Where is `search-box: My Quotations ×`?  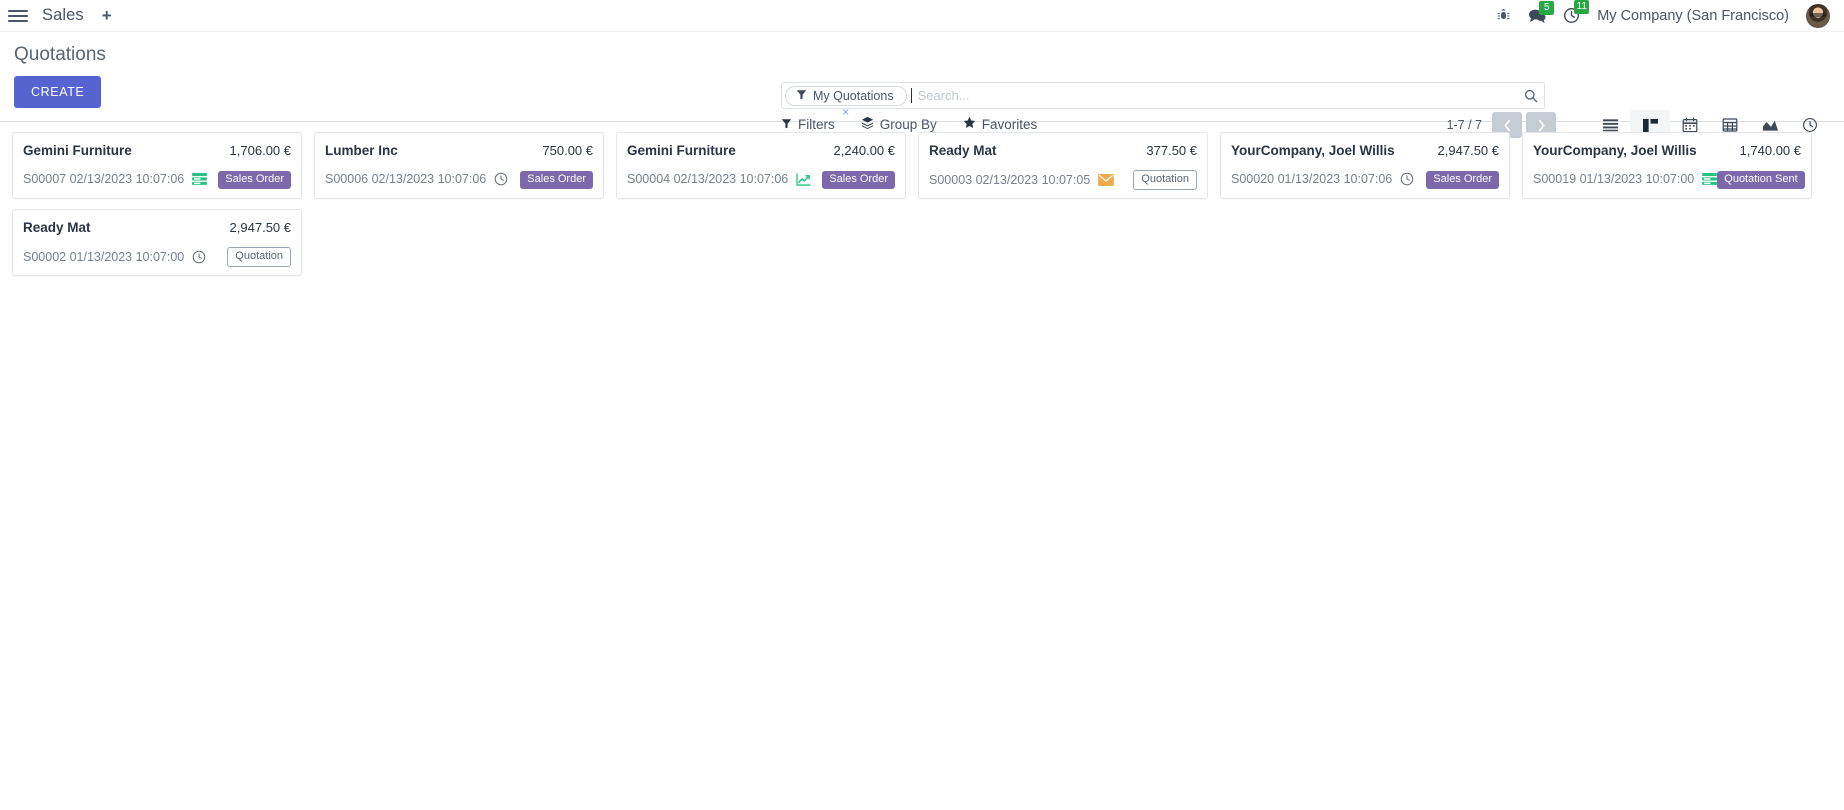 search-box: My Quotations × is located at coordinates (1163, 100).